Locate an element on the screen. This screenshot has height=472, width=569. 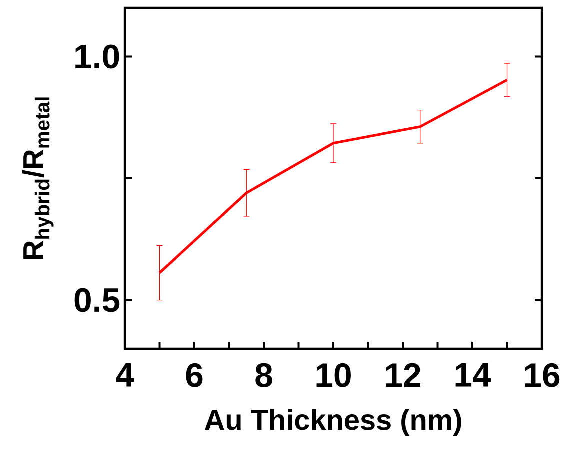
x-tick-label: 8 is located at coordinates (264, 375).